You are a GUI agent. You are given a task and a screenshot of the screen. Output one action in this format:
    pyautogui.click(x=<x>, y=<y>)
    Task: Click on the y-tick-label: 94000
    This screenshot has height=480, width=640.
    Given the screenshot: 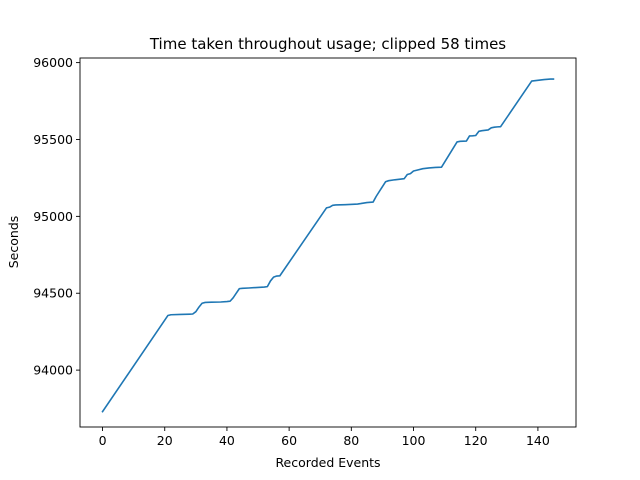 What is the action you would take?
    pyautogui.click(x=53, y=370)
    